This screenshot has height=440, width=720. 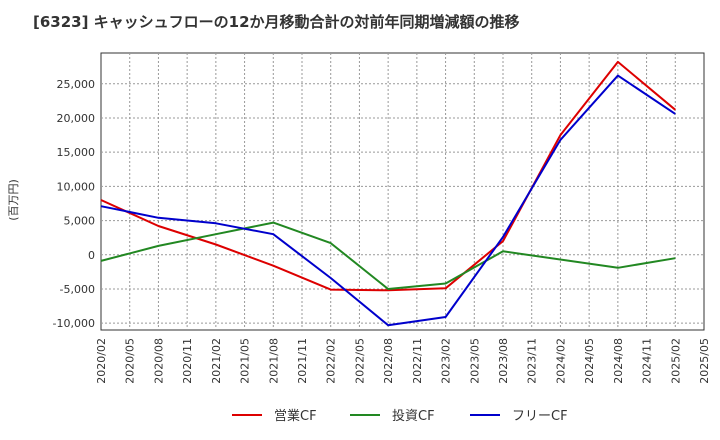 What do you see at coordinates (80, 221) in the screenshot?
I see `y-tick-label: 5,000` at bounding box center [80, 221].